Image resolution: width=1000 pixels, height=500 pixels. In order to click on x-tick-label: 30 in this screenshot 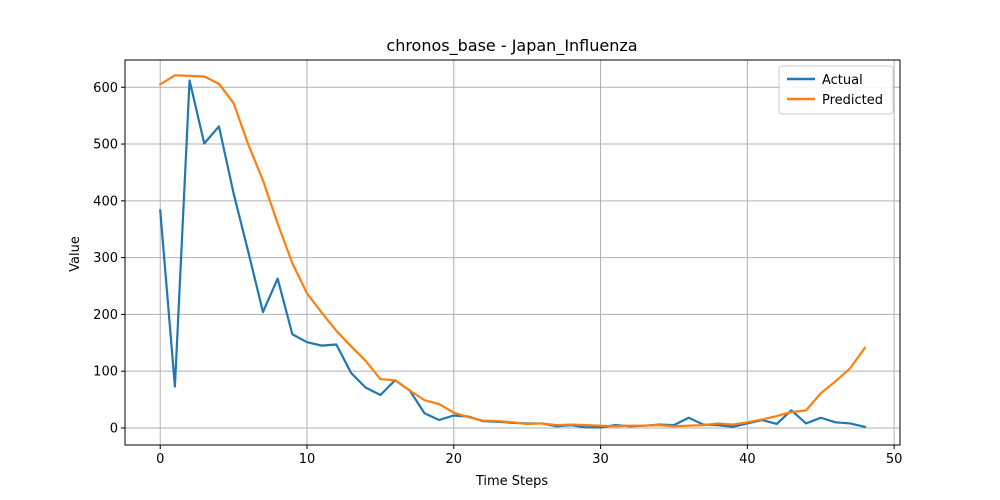, I will do `click(600, 459)`.